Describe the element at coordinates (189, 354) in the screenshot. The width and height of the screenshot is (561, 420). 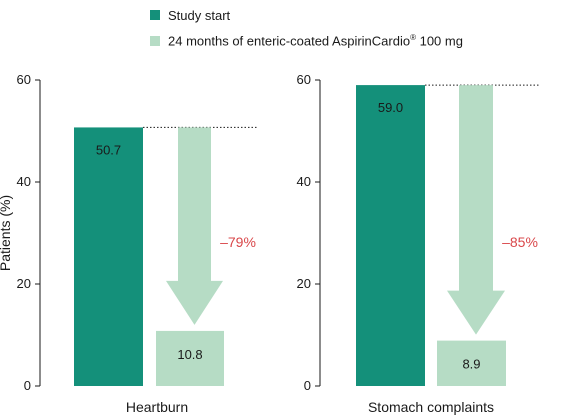
I see `bar-value-label: 10.8` at that location.